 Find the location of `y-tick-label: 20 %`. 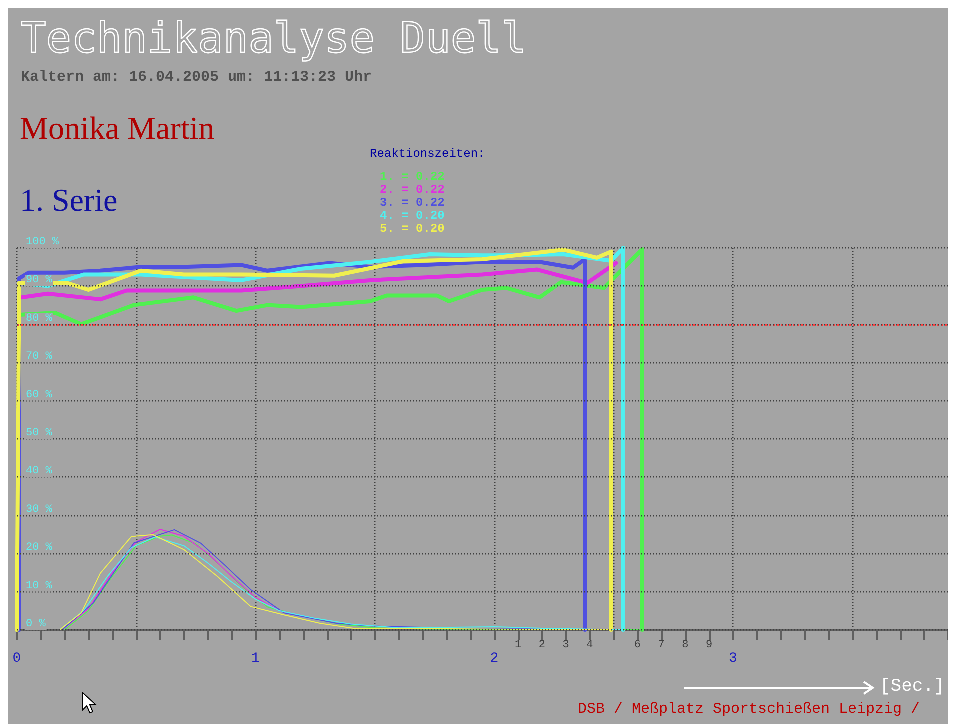

y-tick-label: 20 % is located at coordinates (39, 548).